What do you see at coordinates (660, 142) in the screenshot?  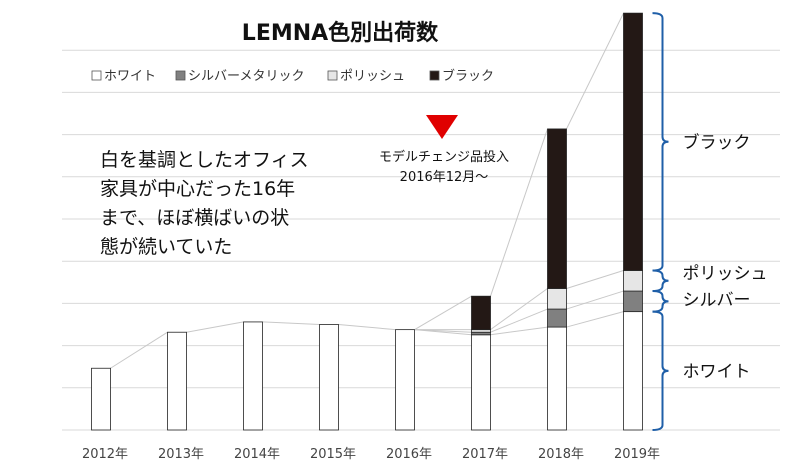 I see `brace-ブラック` at bounding box center [660, 142].